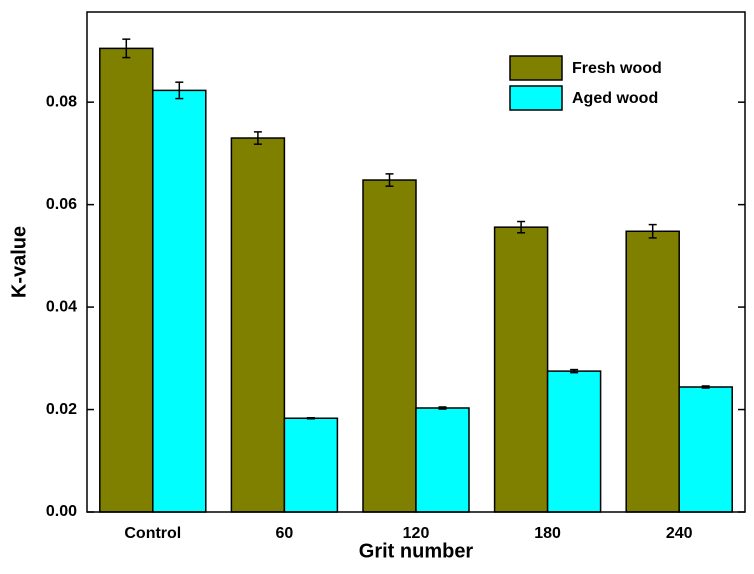 The image size is (754, 574). What do you see at coordinates (61, 101) in the screenshot?
I see `y-tick-label: 0.08` at bounding box center [61, 101].